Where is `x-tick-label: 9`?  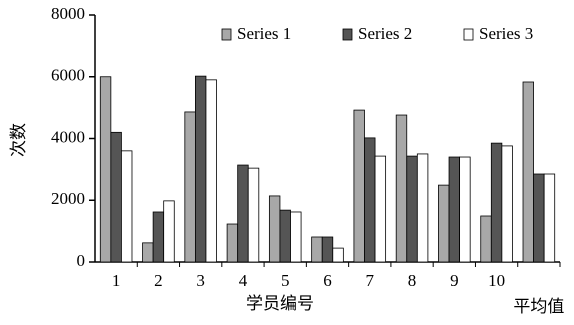
x-tick-label: 9 is located at coordinates (454, 280).